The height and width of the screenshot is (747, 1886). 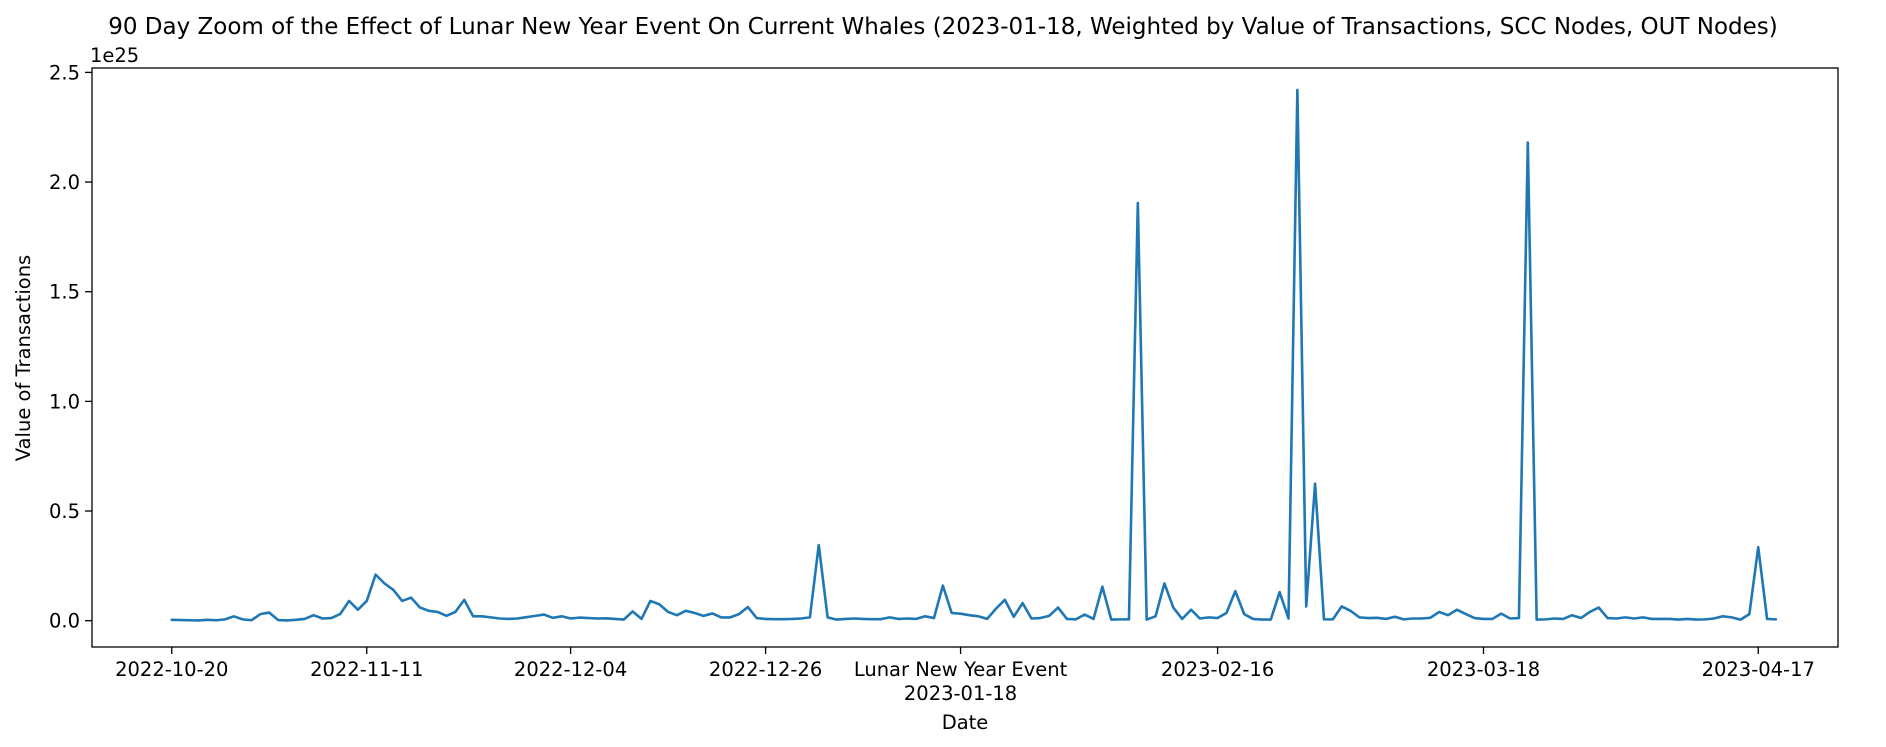 What do you see at coordinates (1217, 669) in the screenshot?
I see `x-tick-label: 2023-02-16` at bounding box center [1217, 669].